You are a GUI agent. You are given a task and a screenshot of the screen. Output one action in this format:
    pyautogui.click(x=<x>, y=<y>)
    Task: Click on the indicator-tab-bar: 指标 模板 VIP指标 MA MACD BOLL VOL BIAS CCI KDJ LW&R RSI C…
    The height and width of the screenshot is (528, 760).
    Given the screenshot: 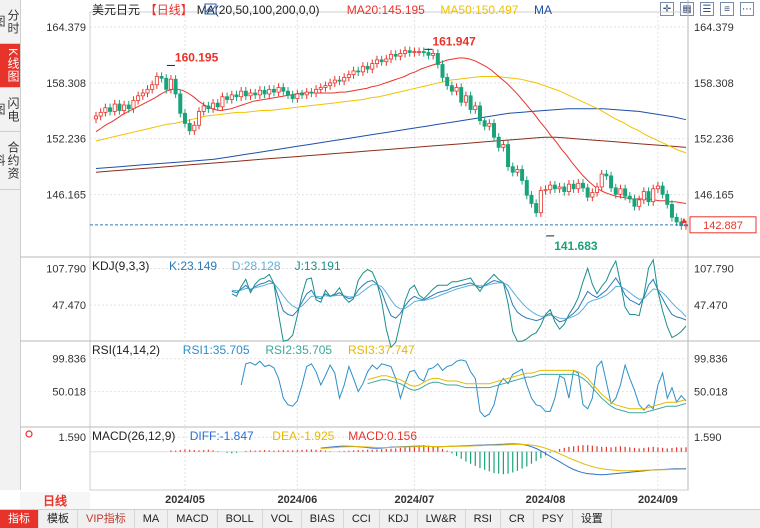 What is the action you would take?
    pyautogui.click(x=380, y=518)
    